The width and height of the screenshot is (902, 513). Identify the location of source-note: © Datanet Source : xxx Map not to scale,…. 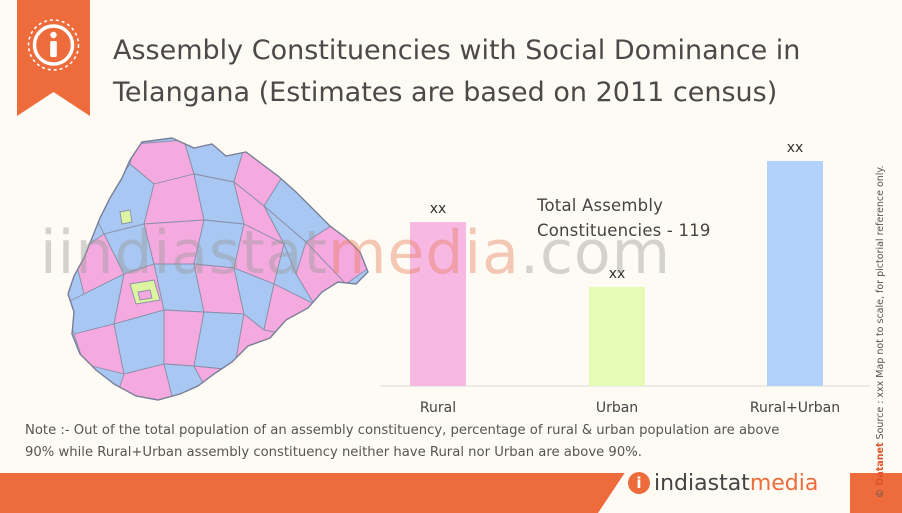
(881, 332).